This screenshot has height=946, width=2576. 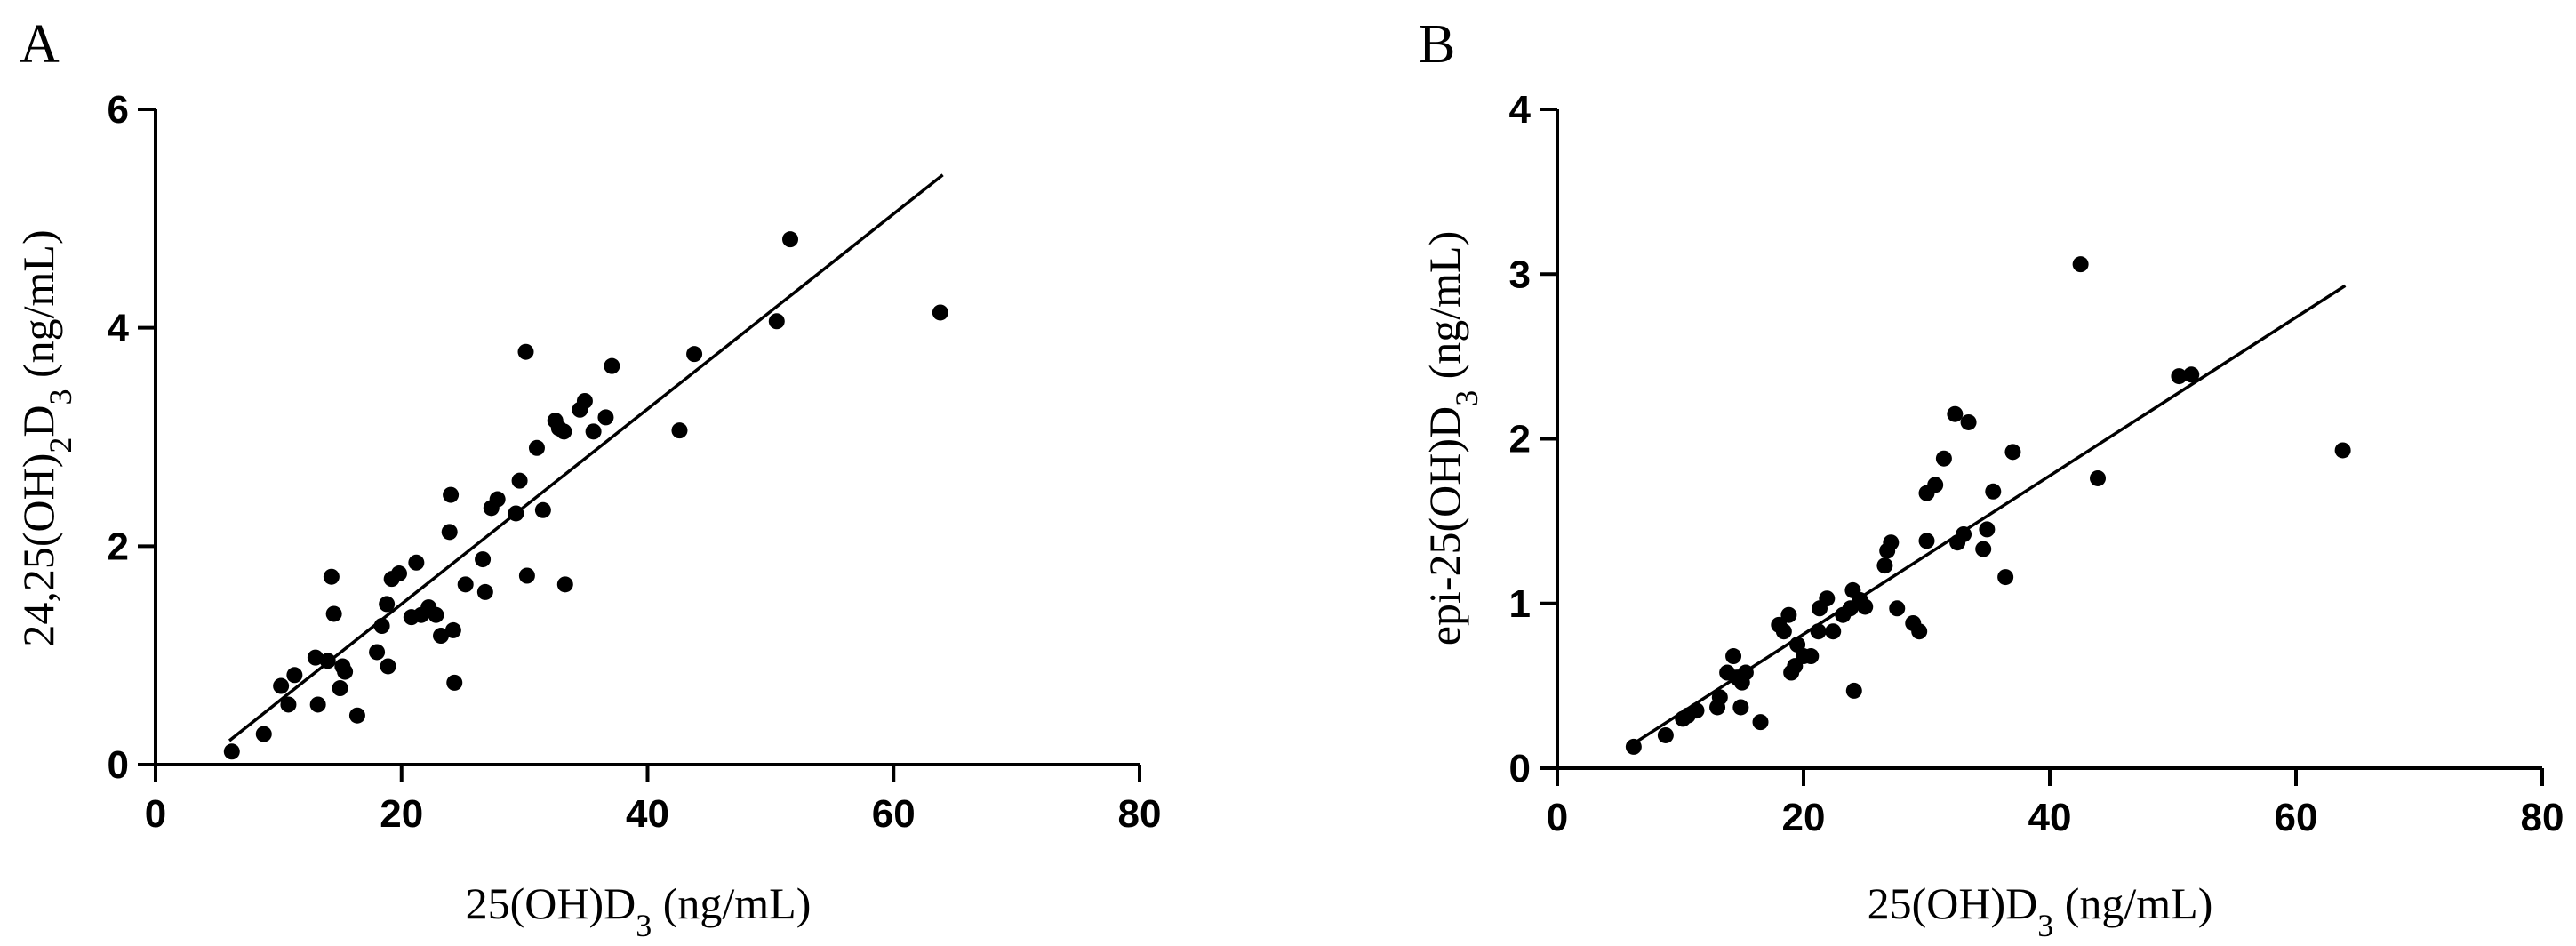 I want to click on panel-a-y-tick-label: 4, so click(x=119, y=329).